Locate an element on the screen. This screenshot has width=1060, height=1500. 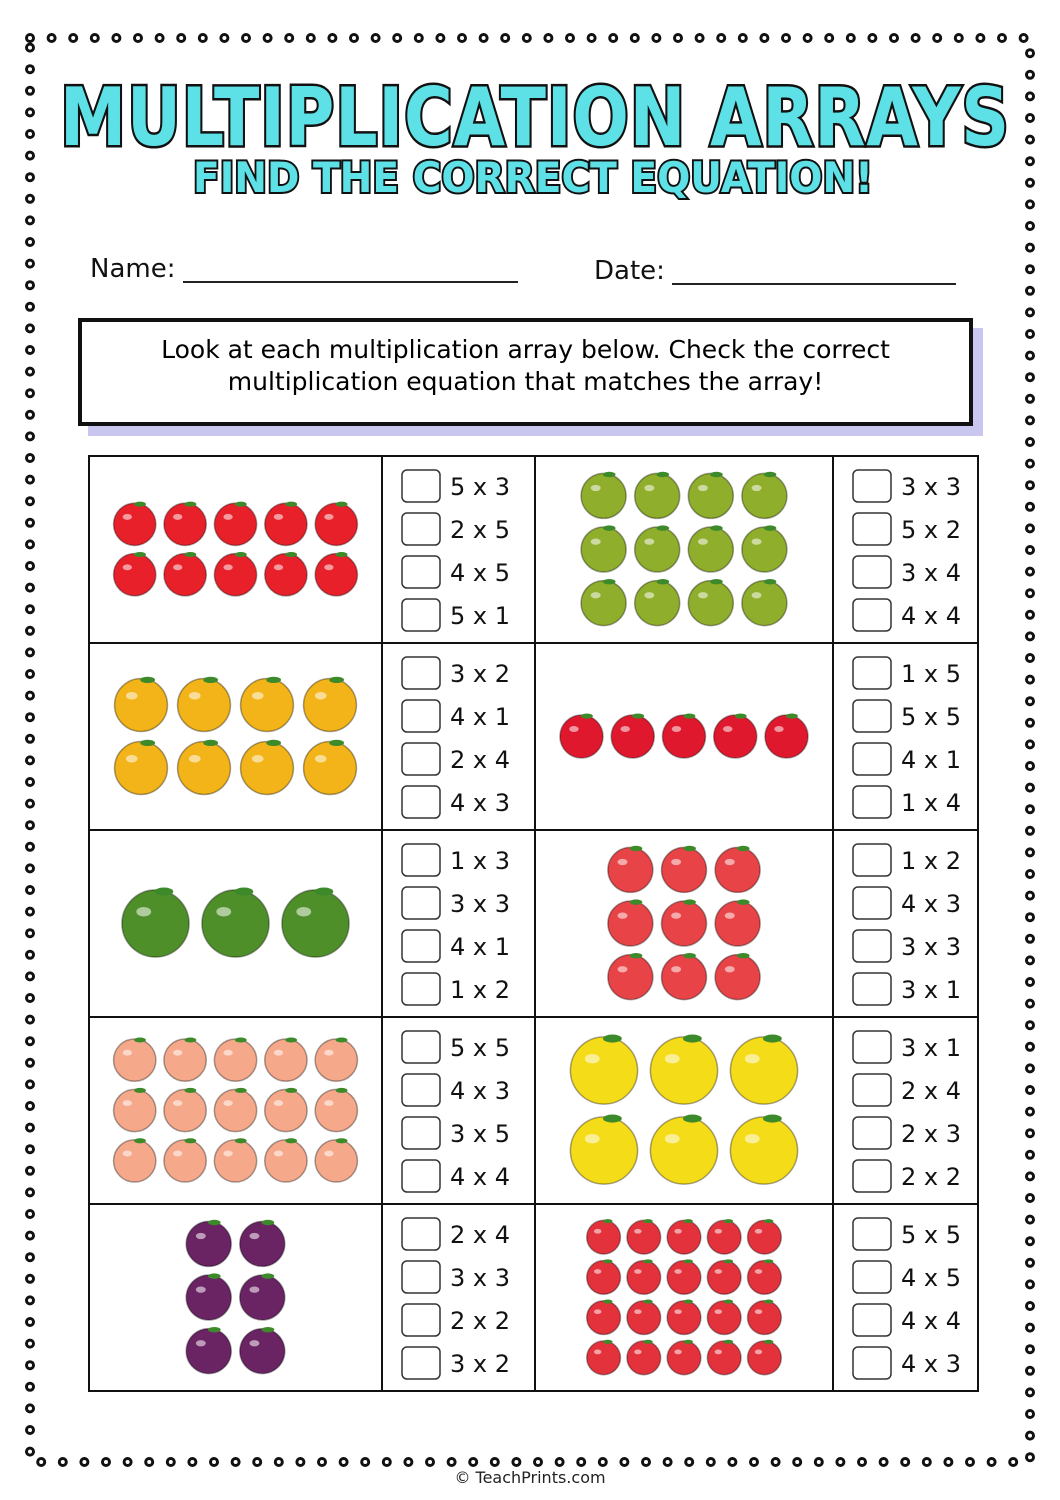
option-label: 2 x 4 is located at coordinates (480, 1235).